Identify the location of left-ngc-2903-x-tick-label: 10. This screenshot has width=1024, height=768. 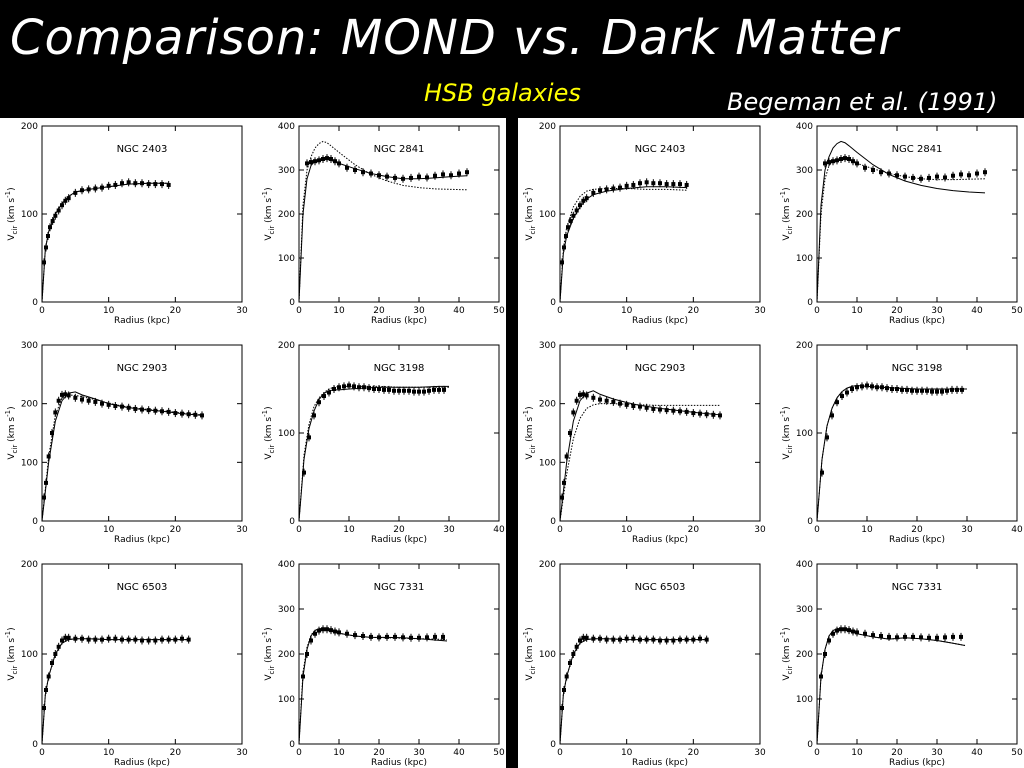
(109, 530).